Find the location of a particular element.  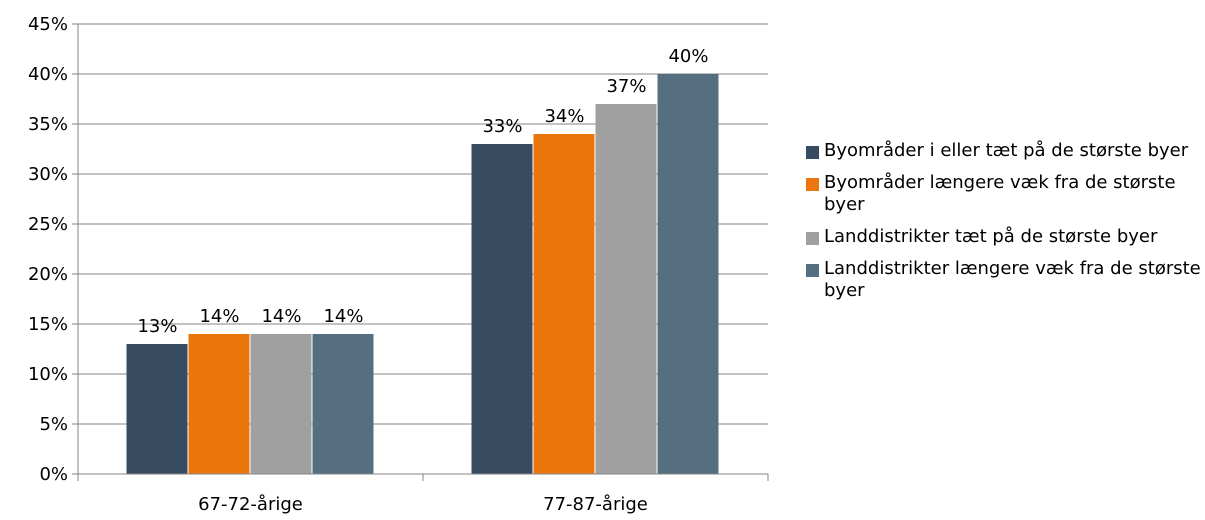

category-labels: 67-72-årige 77-87-årige is located at coordinates (423, 504).